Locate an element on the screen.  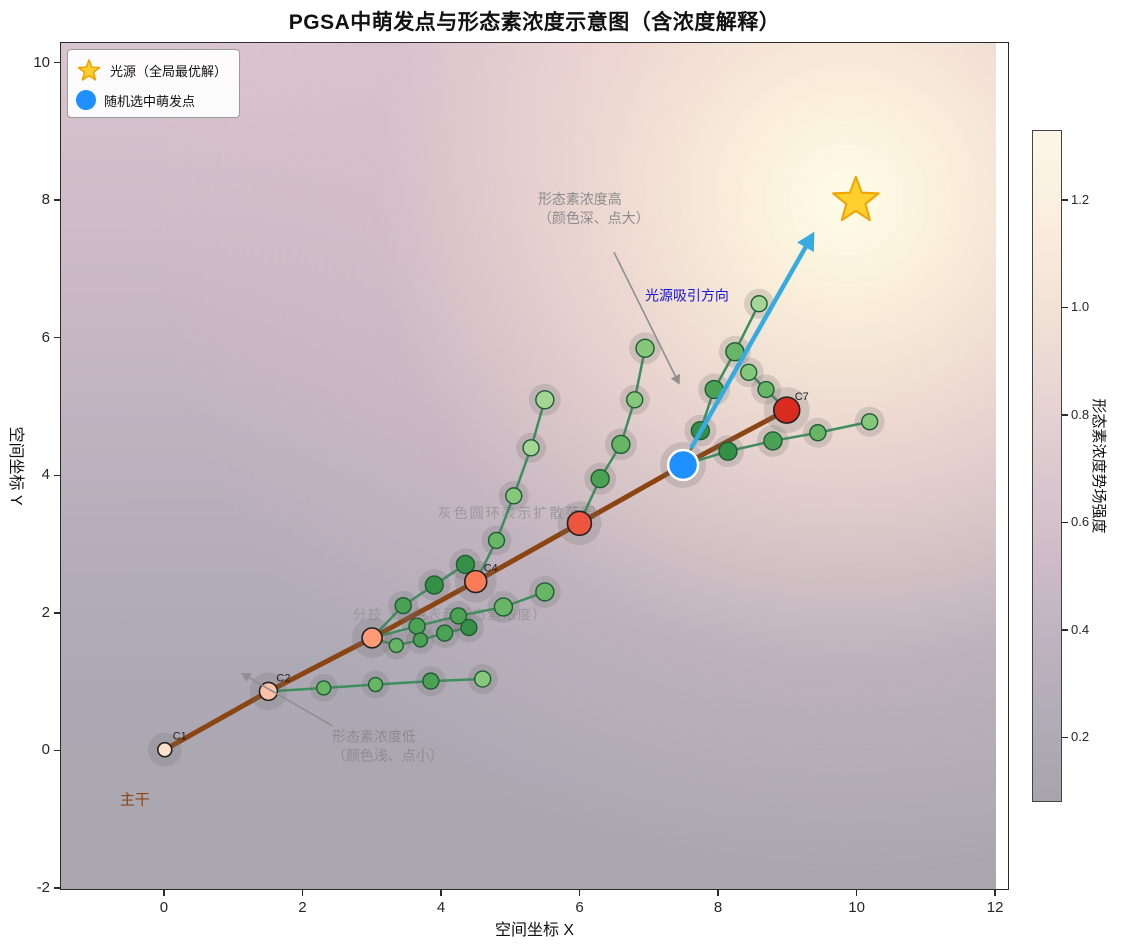
trunk-node-C1 is located at coordinates (164, 749).